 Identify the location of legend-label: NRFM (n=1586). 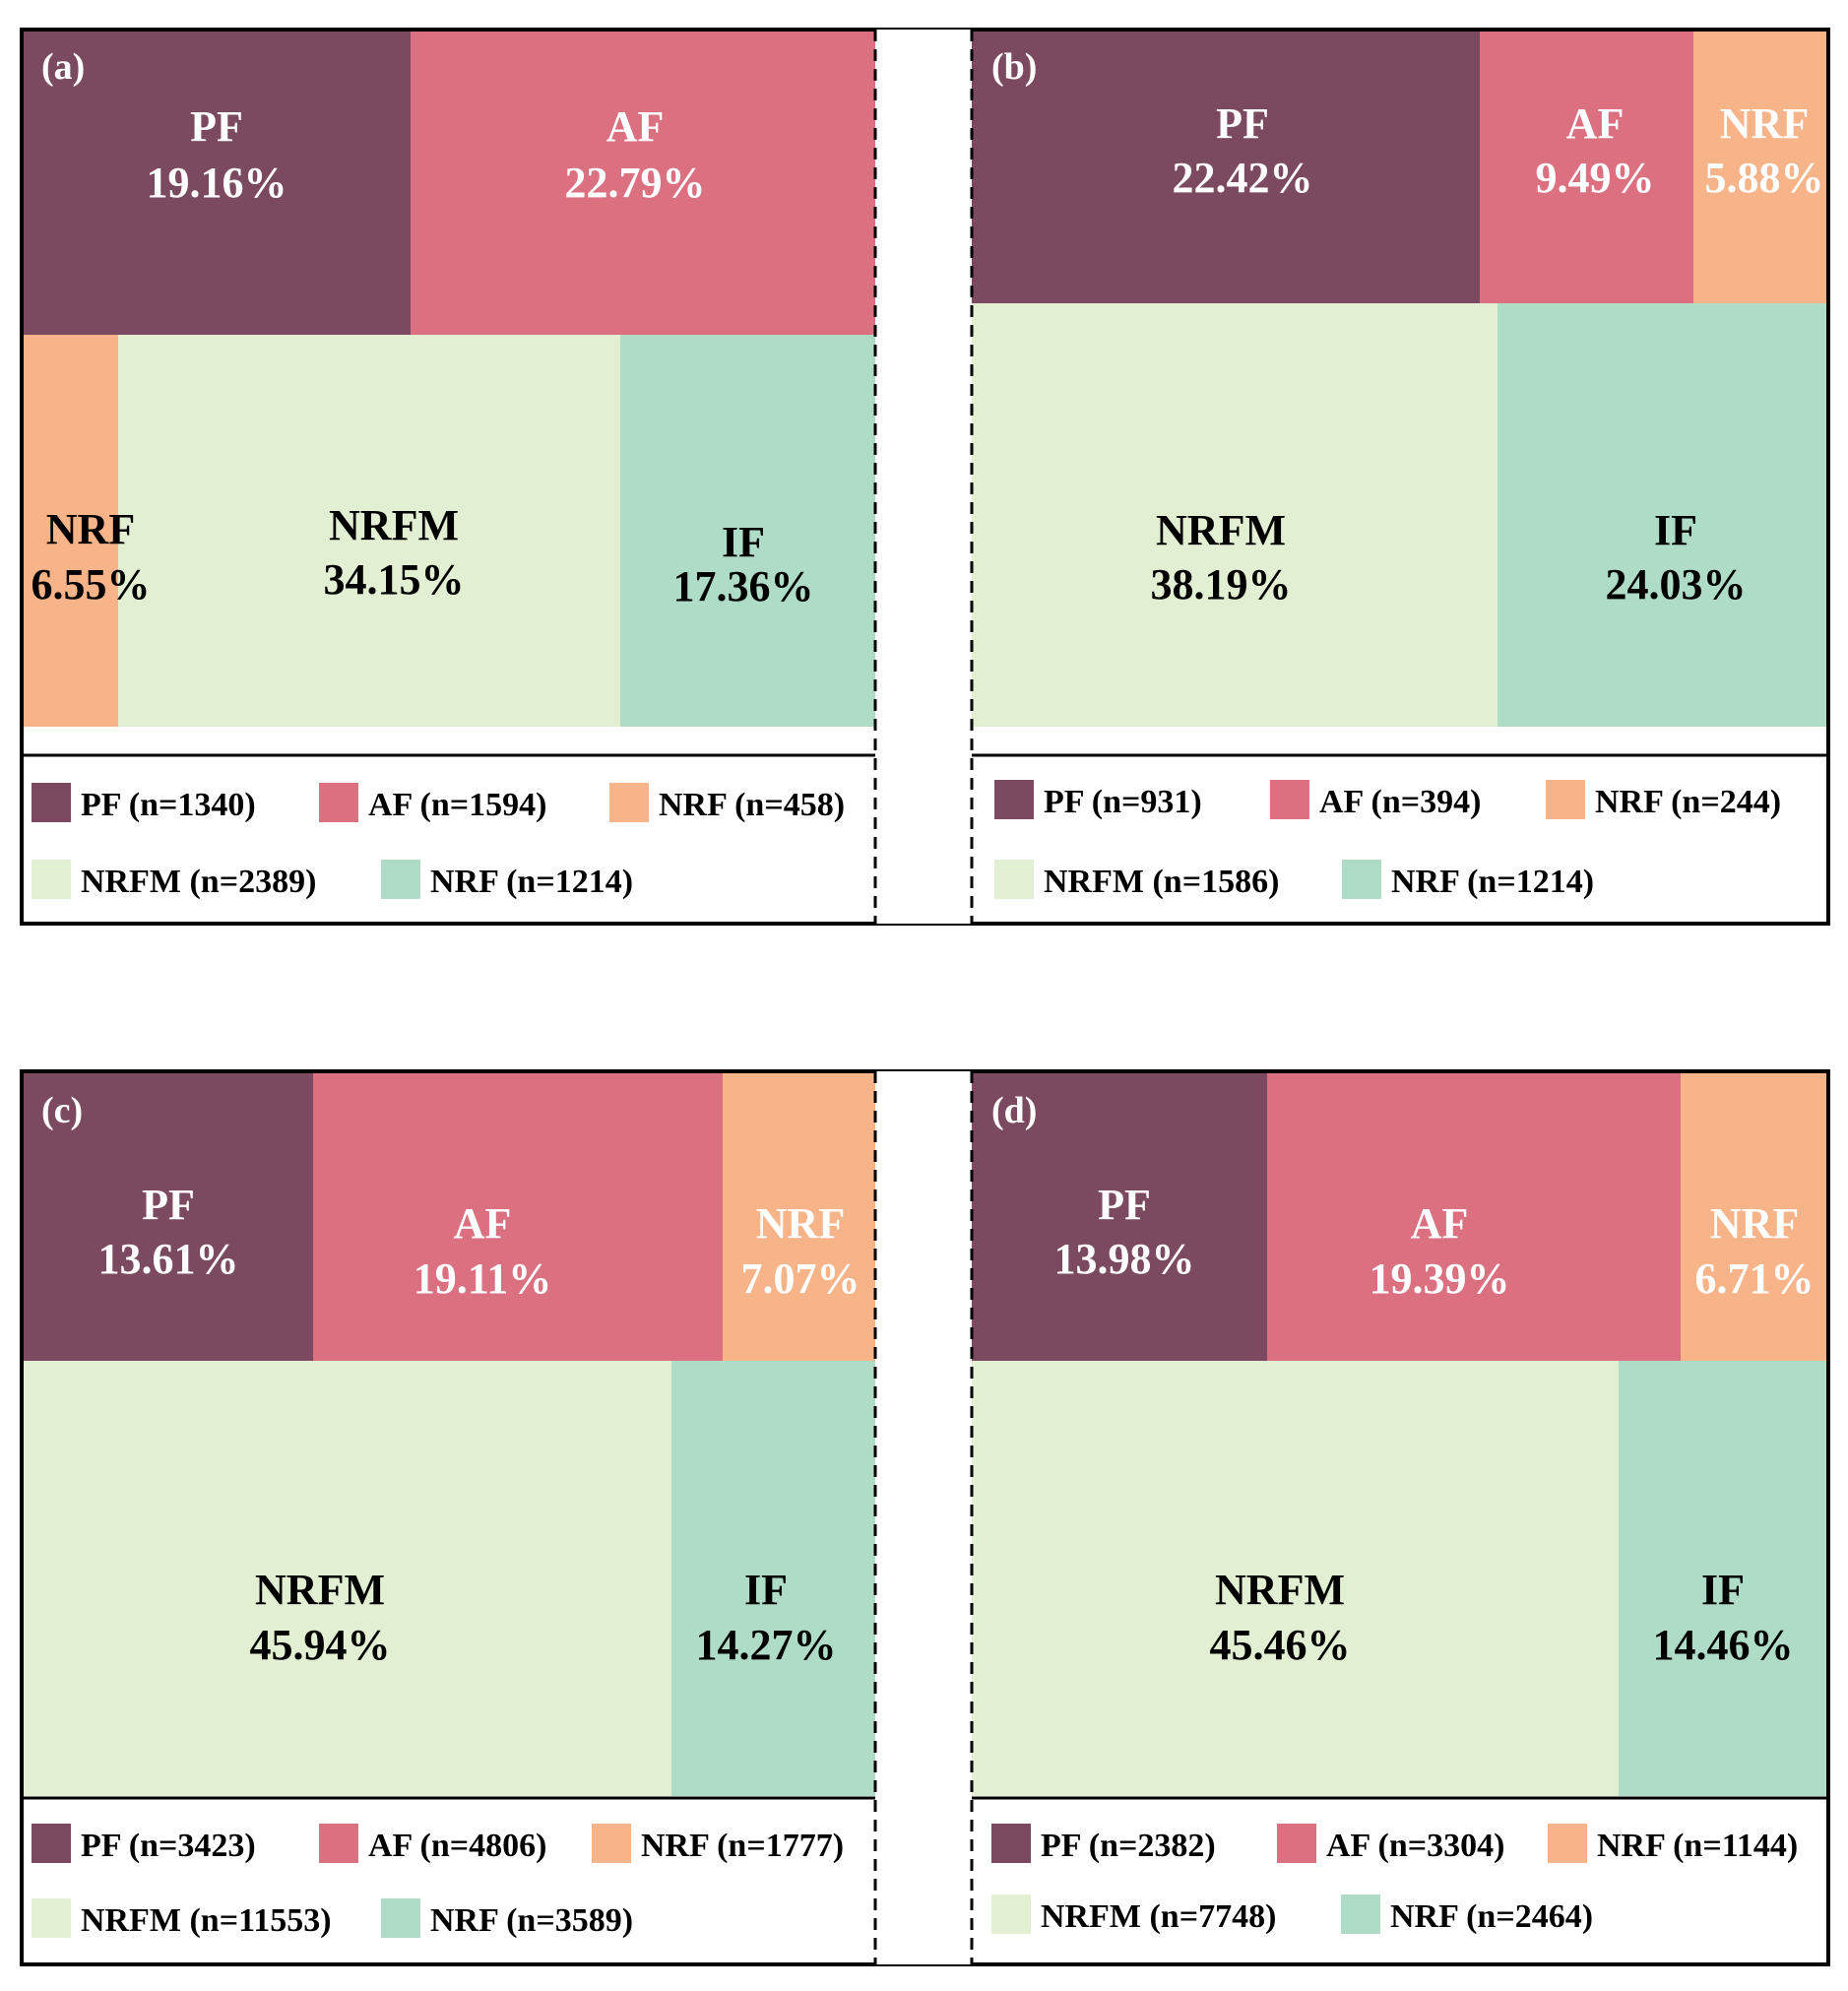
(1161, 882).